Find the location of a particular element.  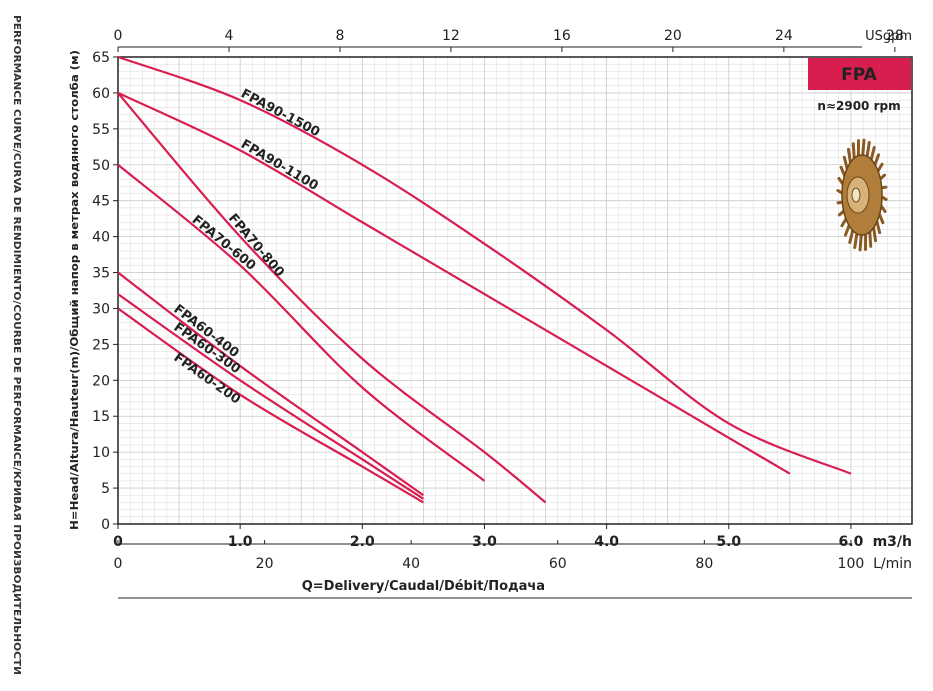

y-tick-label: 60 is located at coordinates (101, 94).